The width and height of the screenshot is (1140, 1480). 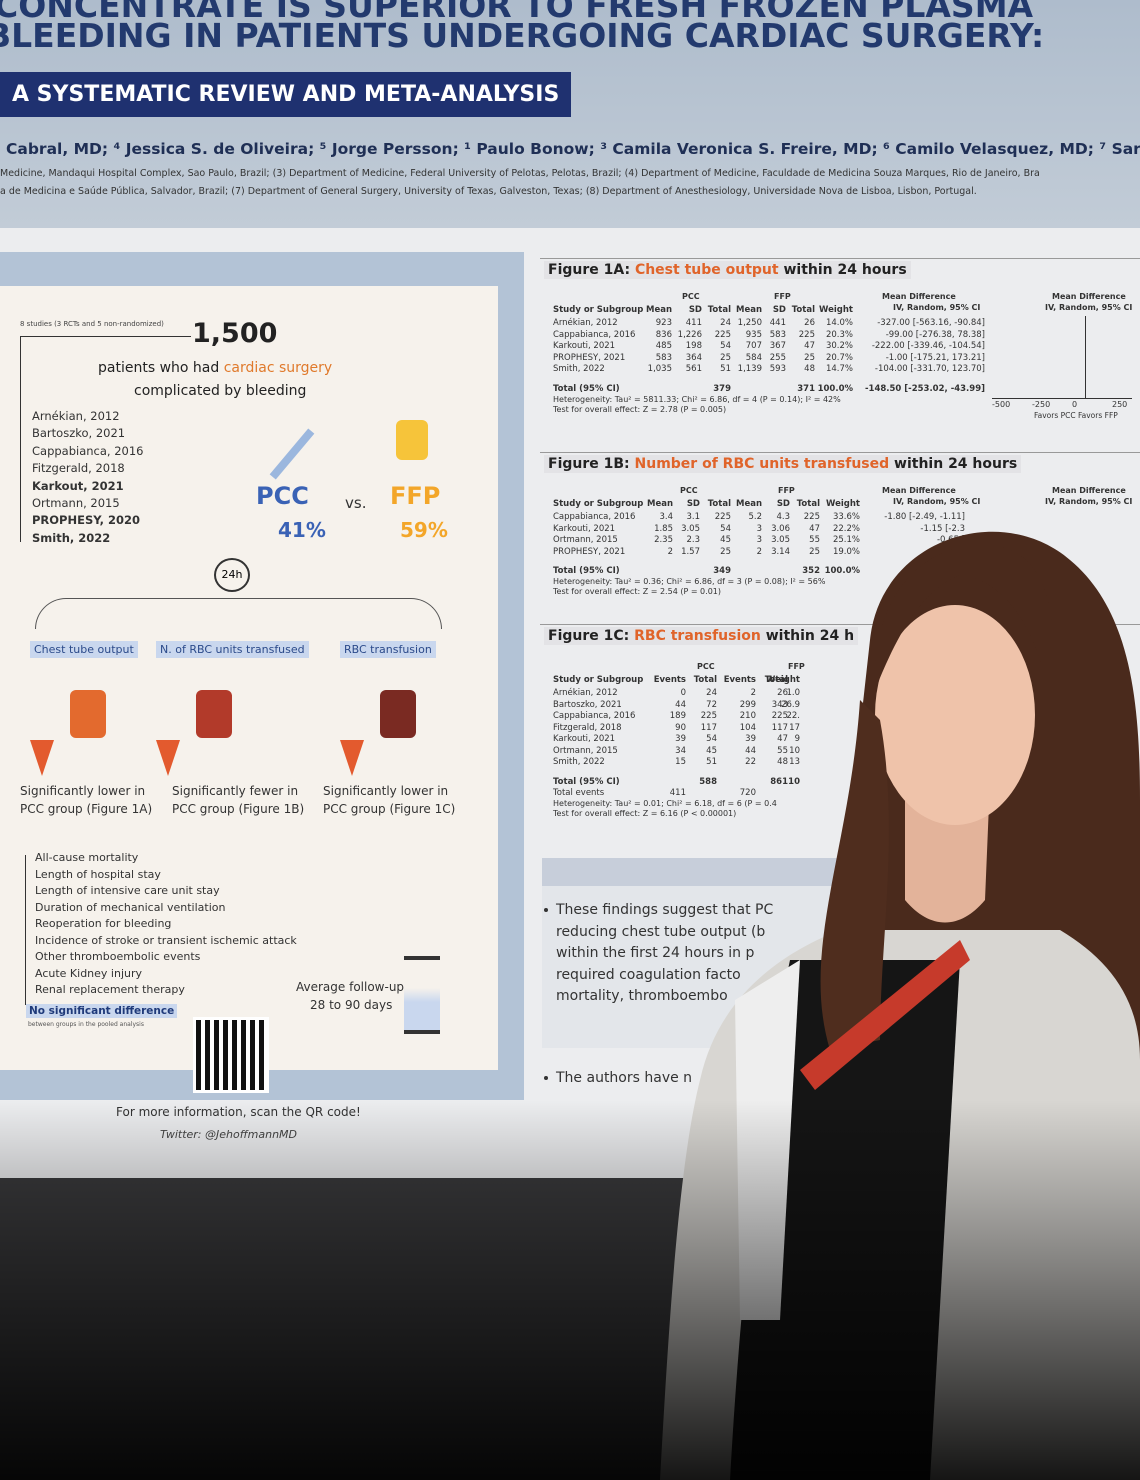 What do you see at coordinates (839, 357) in the screenshot?
I see `table-cell: 20.7%` at bounding box center [839, 357].